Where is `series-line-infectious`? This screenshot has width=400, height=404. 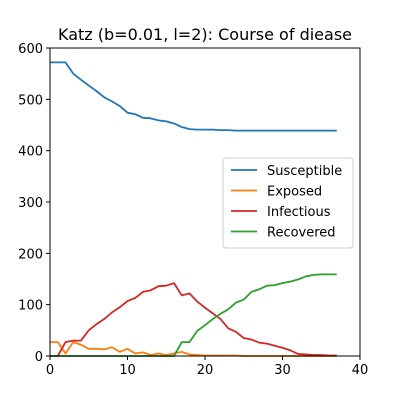 series-line-infectious is located at coordinates (193, 319).